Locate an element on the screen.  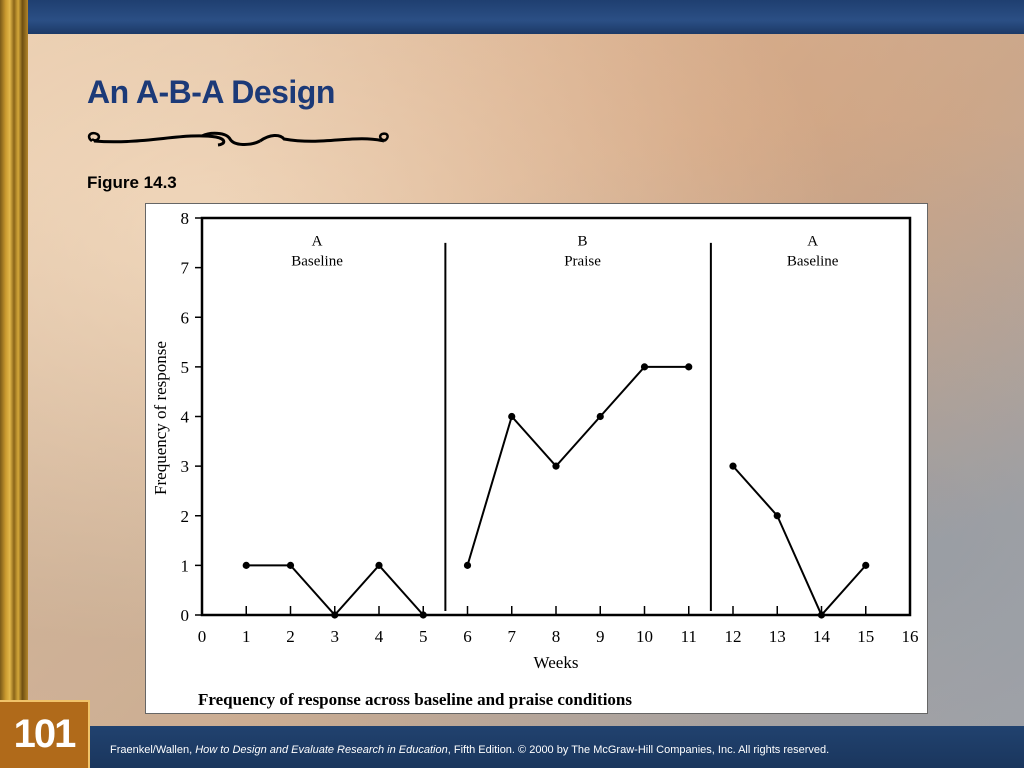
y-axis-label: Frequency of response is located at coordinates (160, 418).